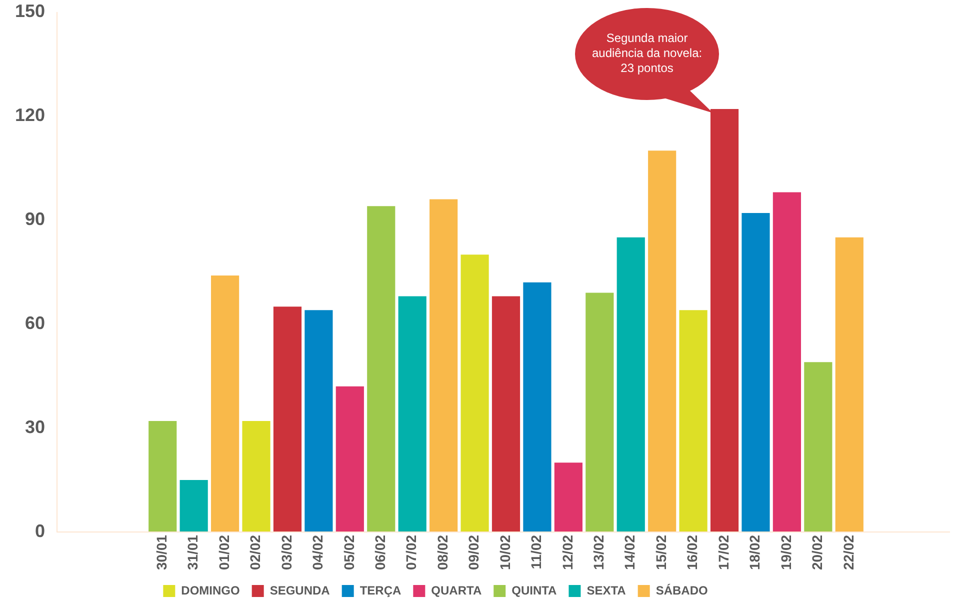 The height and width of the screenshot is (611, 953). Describe the element at coordinates (380, 552) in the screenshot. I see `x-tick-label: 06/02` at that location.